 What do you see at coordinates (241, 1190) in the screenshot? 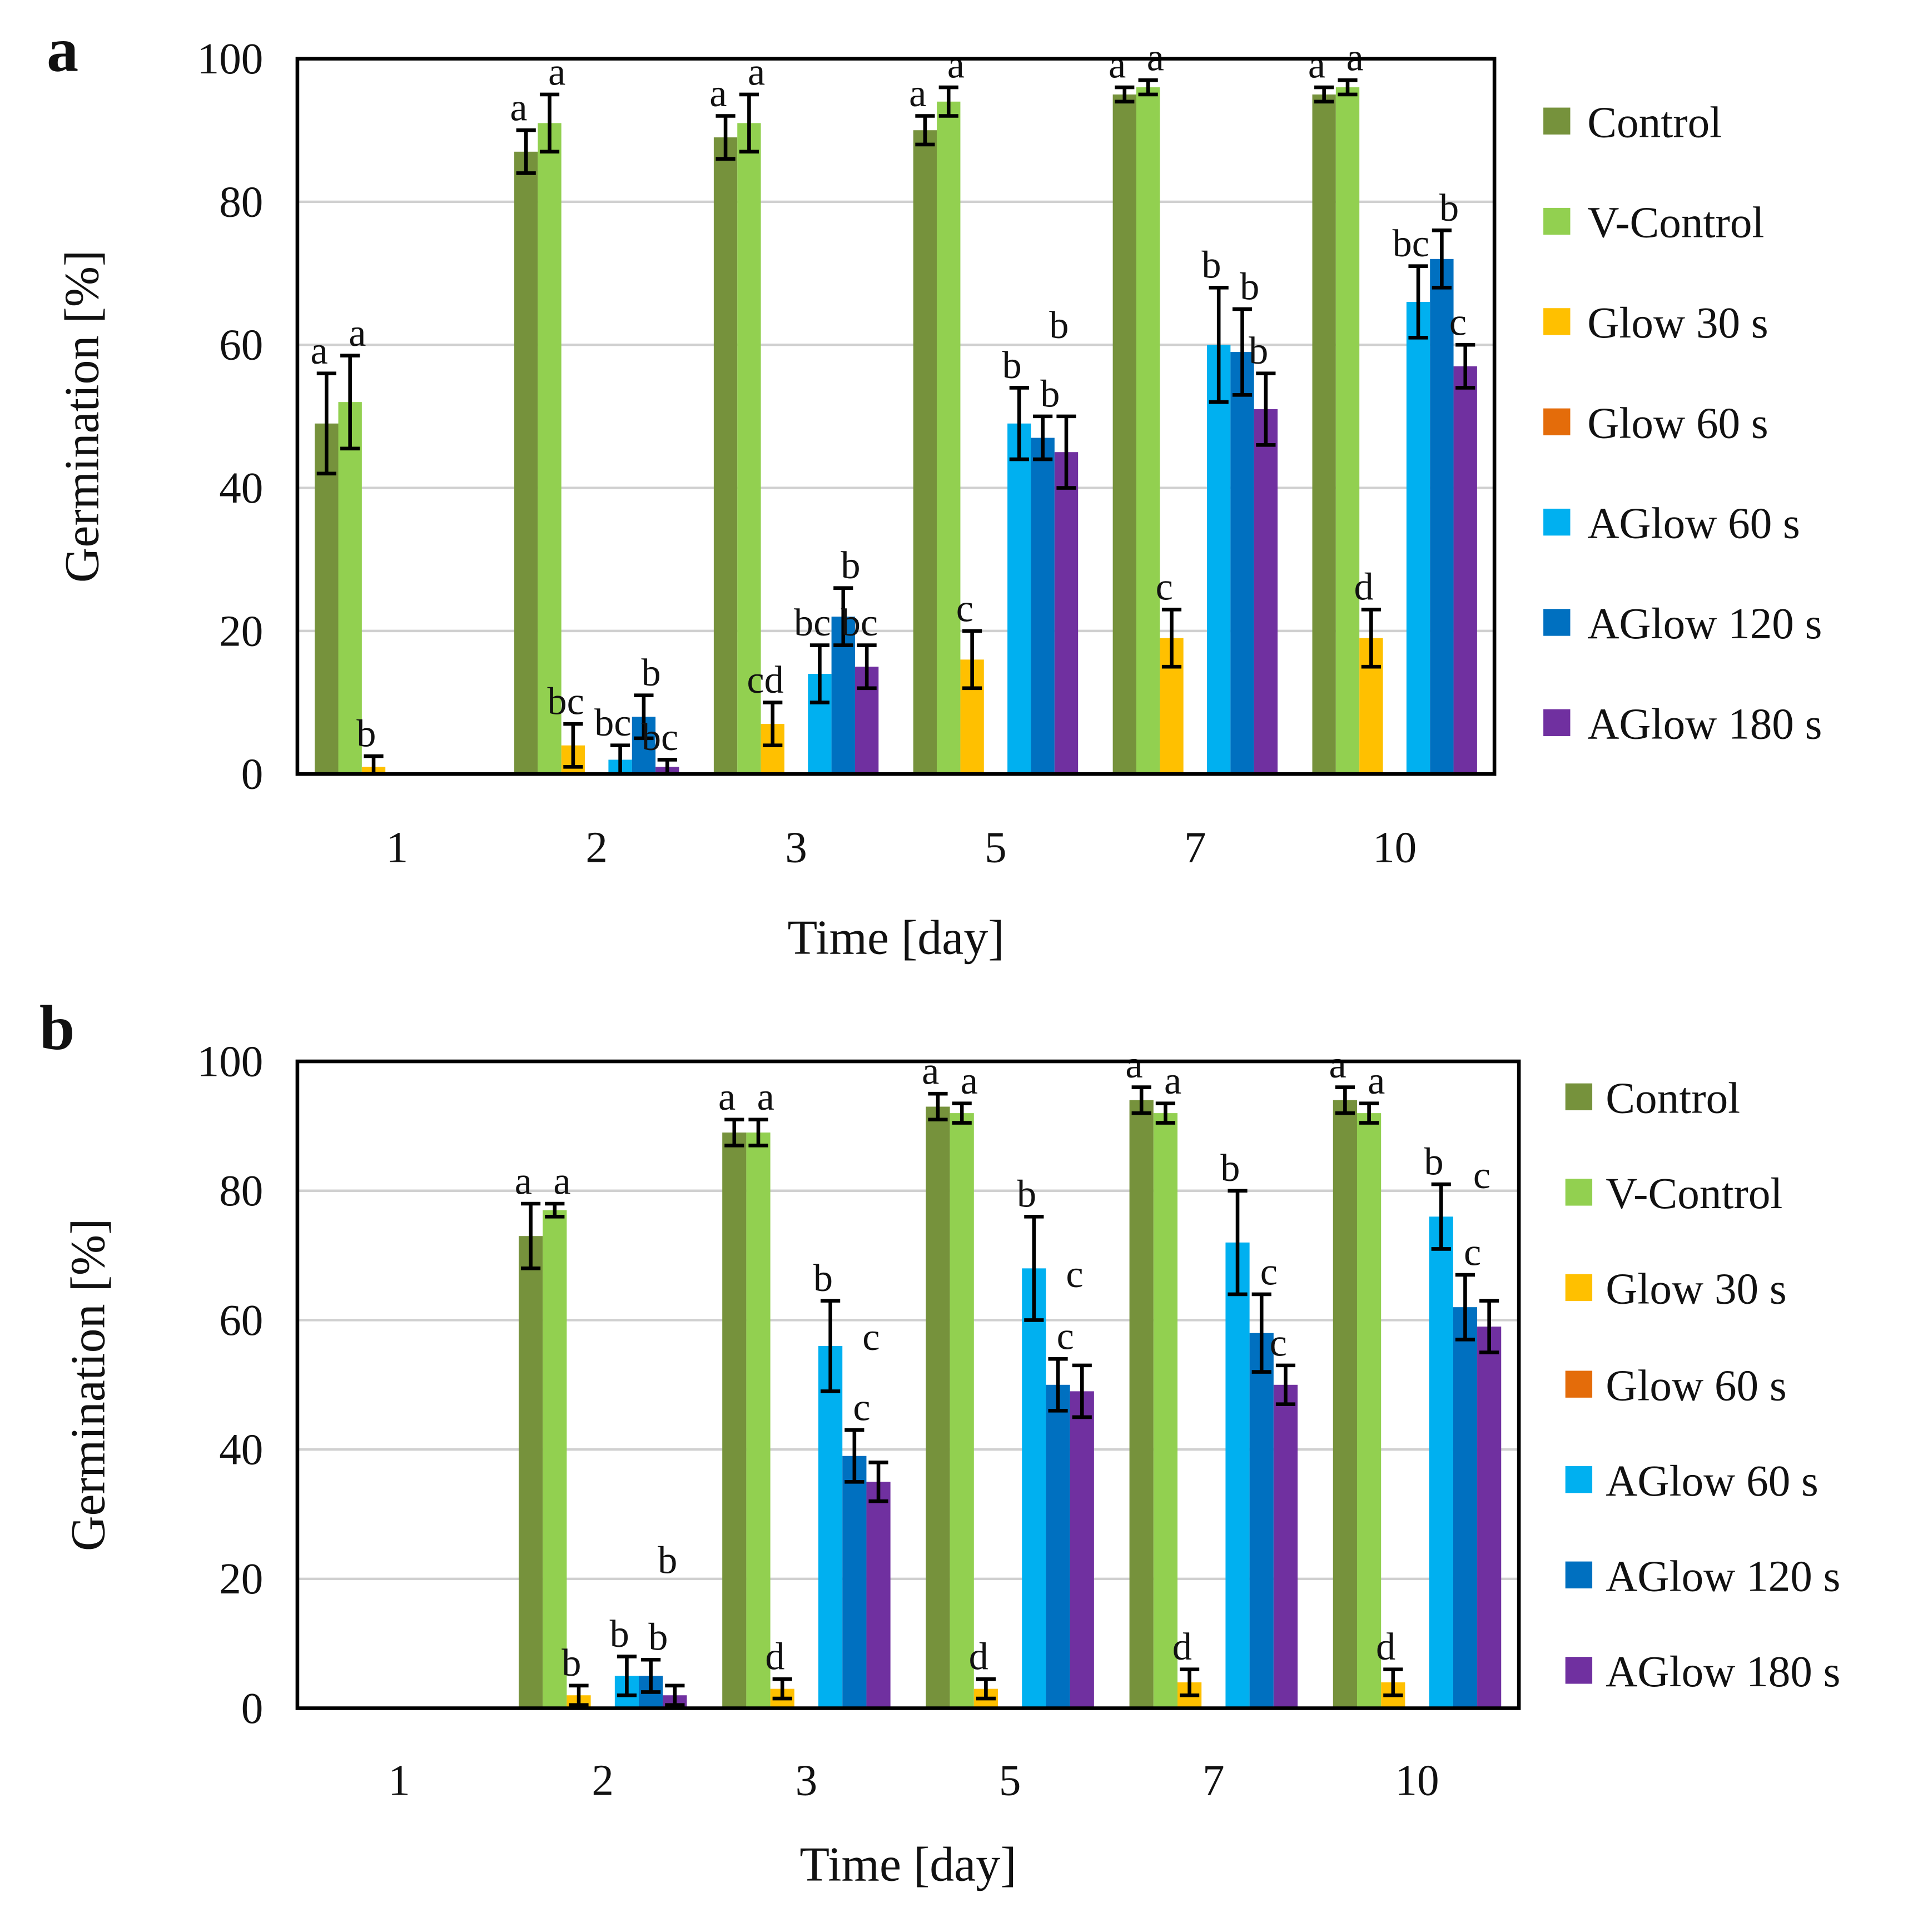
I see `y-tick-label: 80` at bounding box center [241, 1190].